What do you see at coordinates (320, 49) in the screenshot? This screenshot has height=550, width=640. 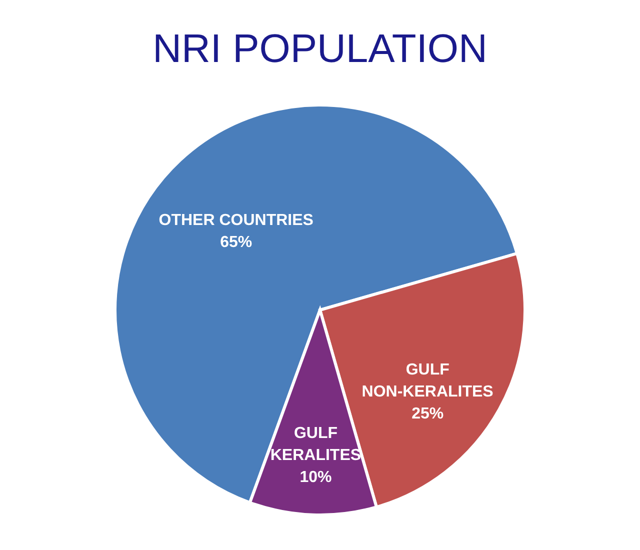 I see `chart-title: NRI POPULATION` at bounding box center [320, 49].